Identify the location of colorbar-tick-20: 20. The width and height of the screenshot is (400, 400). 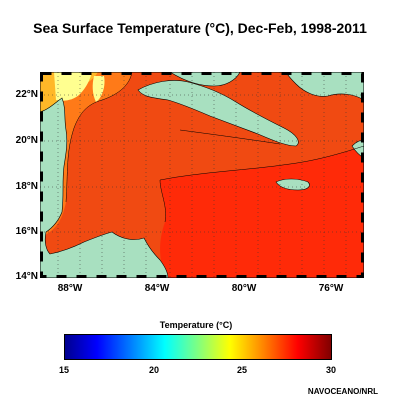
(153, 370).